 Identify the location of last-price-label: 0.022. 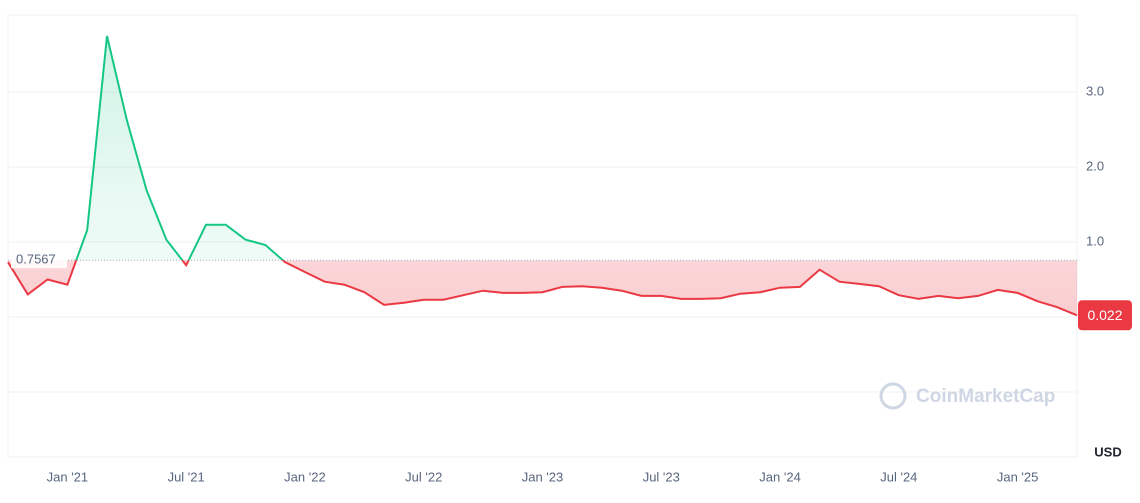
(1104, 315).